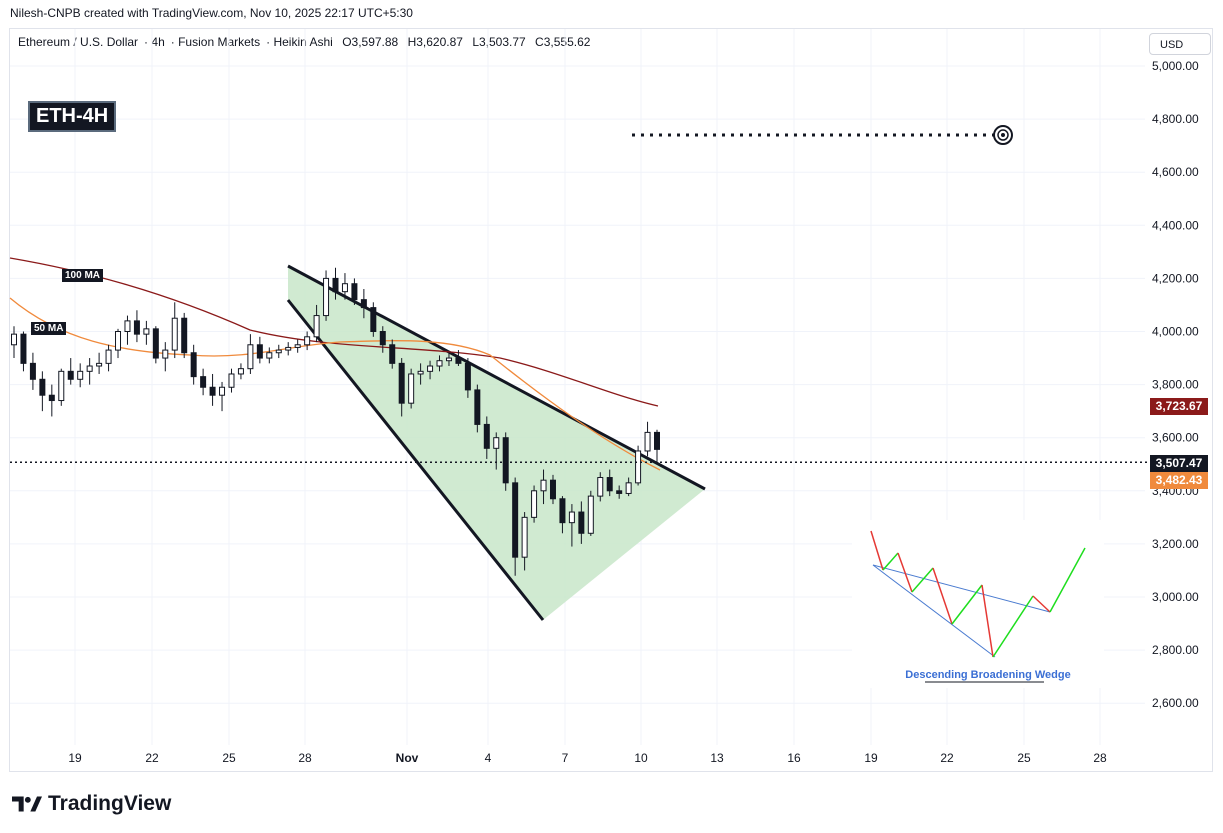  I want to click on y-tick-label: 4,200.00, so click(1175, 278).